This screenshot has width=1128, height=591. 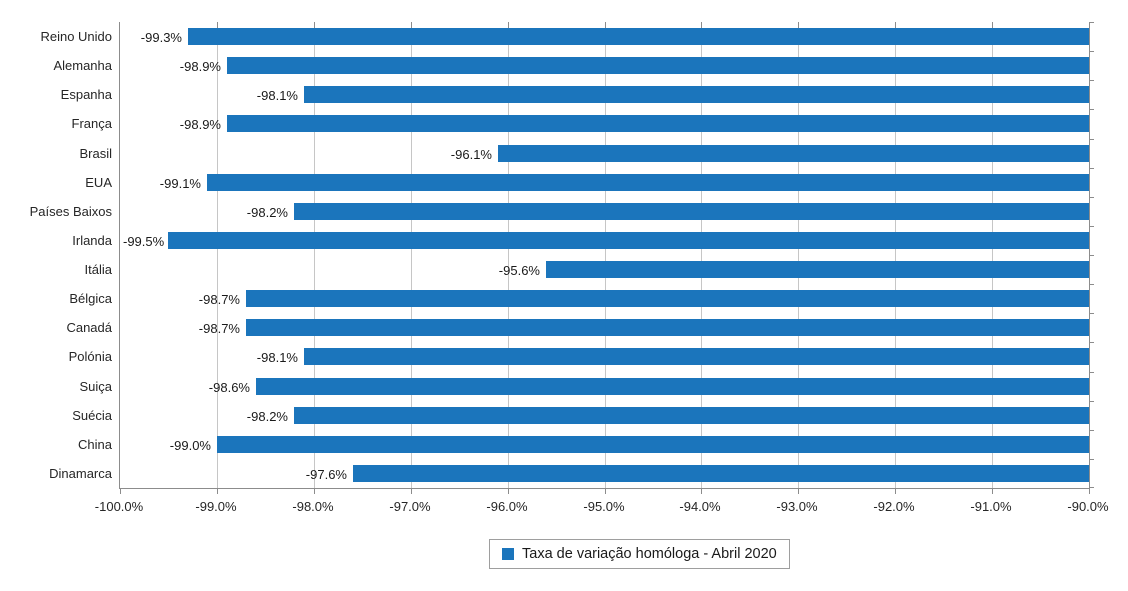 What do you see at coordinates (216, 506) in the screenshot?
I see `x-tick-label: -99.0%` at bounding box center [216, 506].